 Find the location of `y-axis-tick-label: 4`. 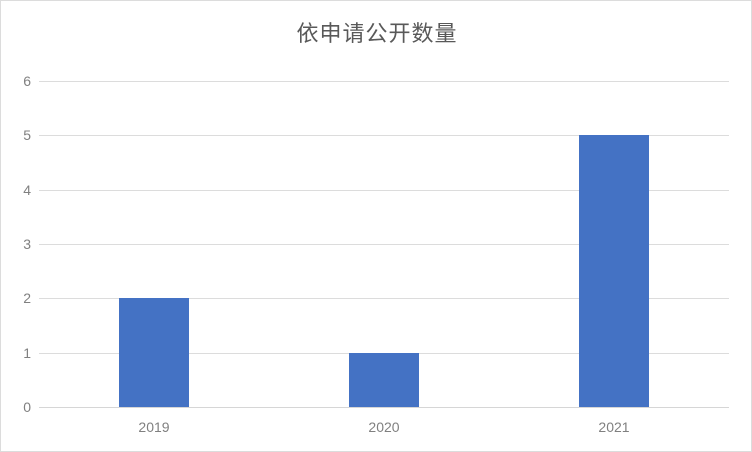

y-axis-tick-label: 4 is located at coordinates (27, 189).